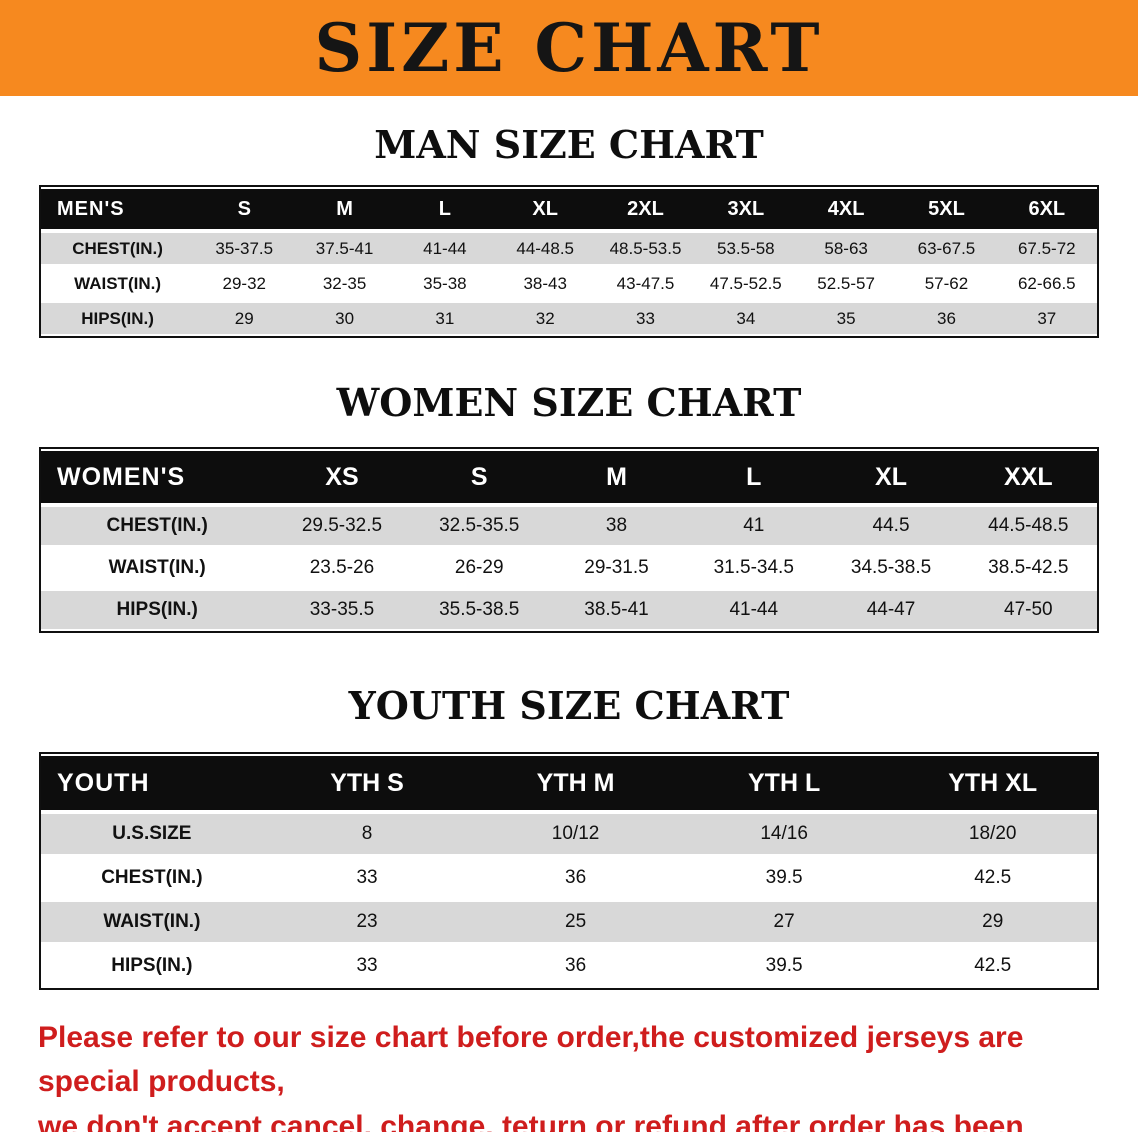  Describe the element at coordinates (645, 248) in the screenshot. I see `men-value-cell: 48.5-53.5` at that location.